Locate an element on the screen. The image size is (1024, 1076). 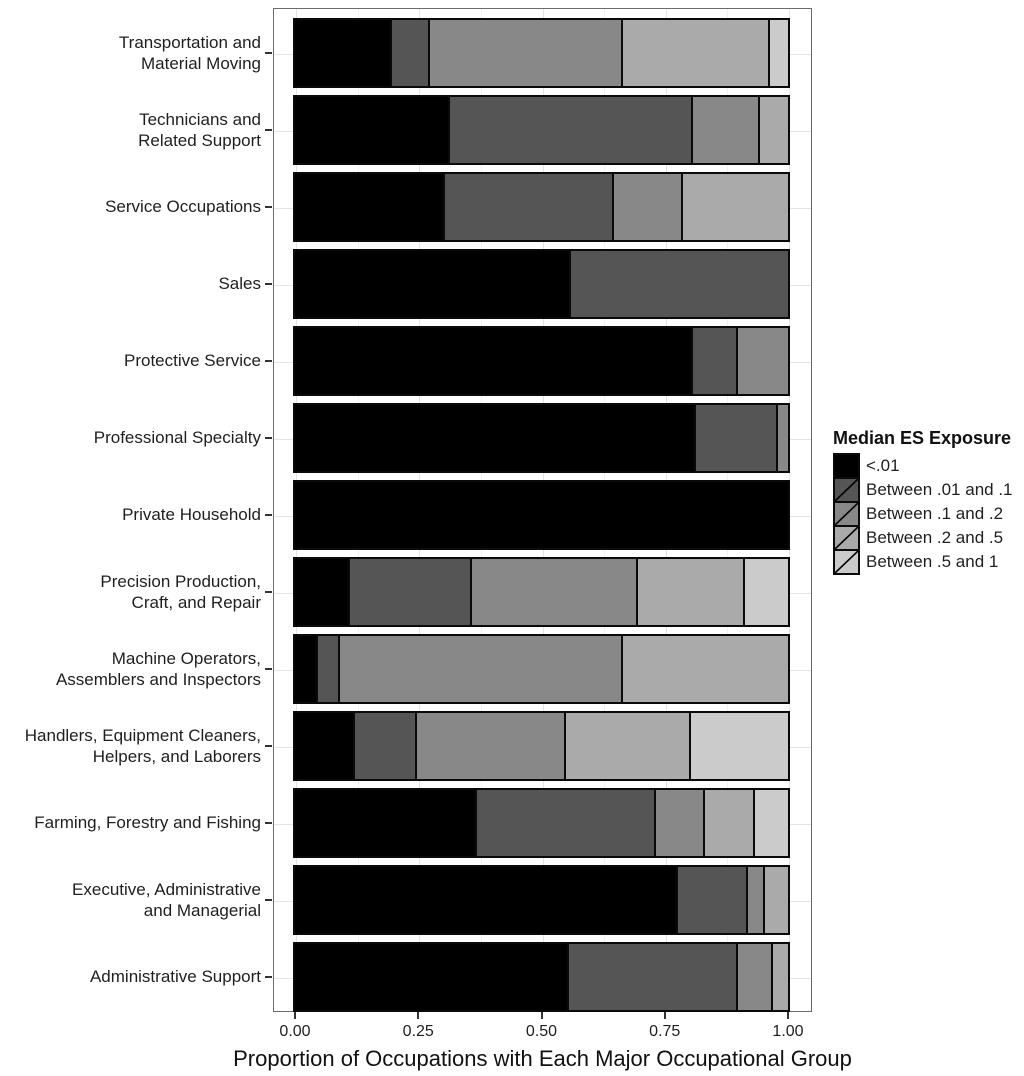
x-tick-label: 0.25 is located at coordinates (418, 1031).